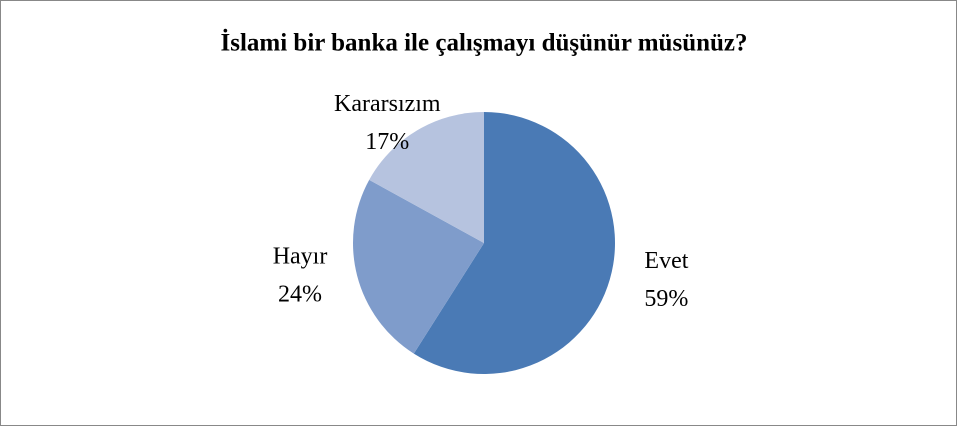  What do you see at coordinates (387, 142) in the screenshot?
I see `slice-value-label: 17%` at bounding box center [387, 142].